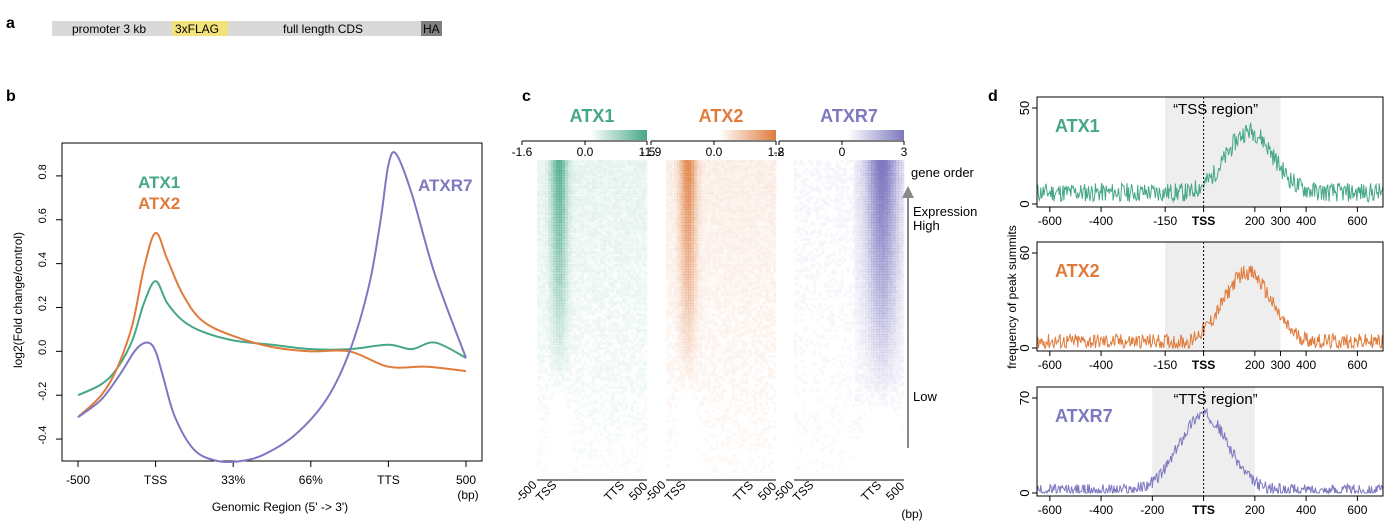 The image size is (1394, 525). What do you see at coordinates (908, 192) in the screenshot?
I see `expression-arrowhead` at bounding box center [908, 192].